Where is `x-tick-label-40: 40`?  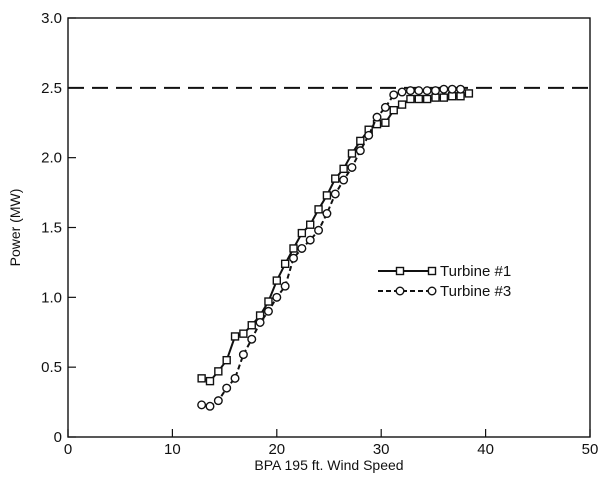
x-tick-label-40: 40 is located at coordinates (485, 449).